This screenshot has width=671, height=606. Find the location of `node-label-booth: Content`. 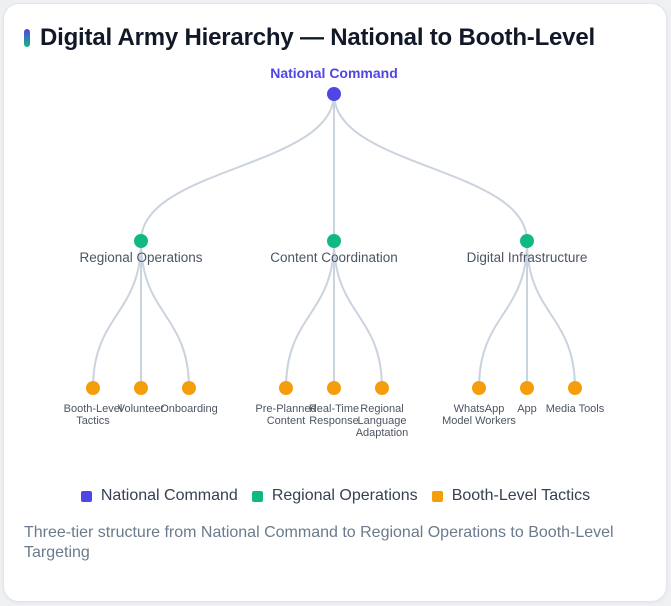

node-label-booth: Content is located at coordinates (286, 421).